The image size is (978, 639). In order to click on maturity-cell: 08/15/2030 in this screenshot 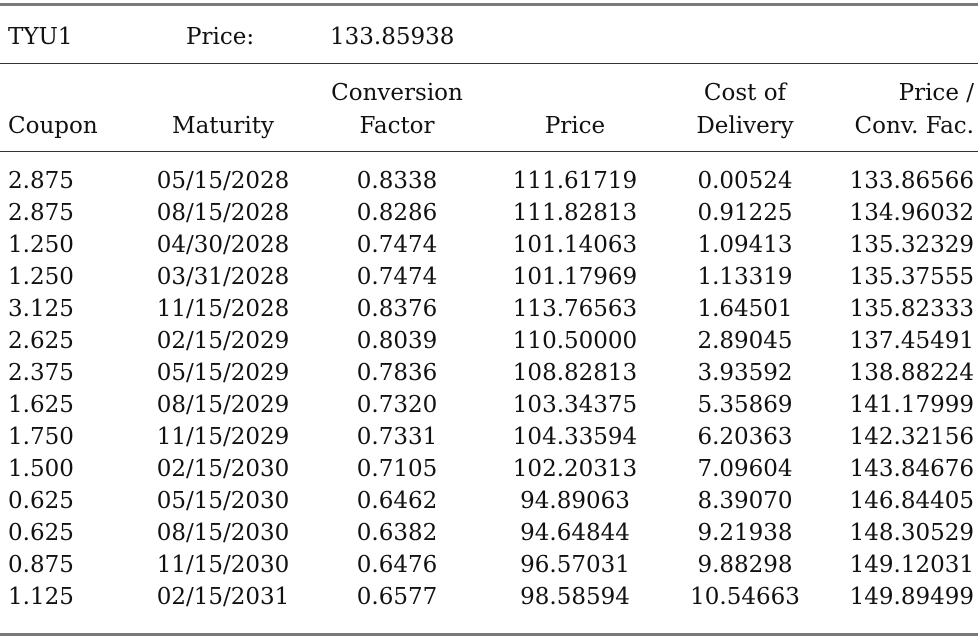, I will do `click(223, 533)`.